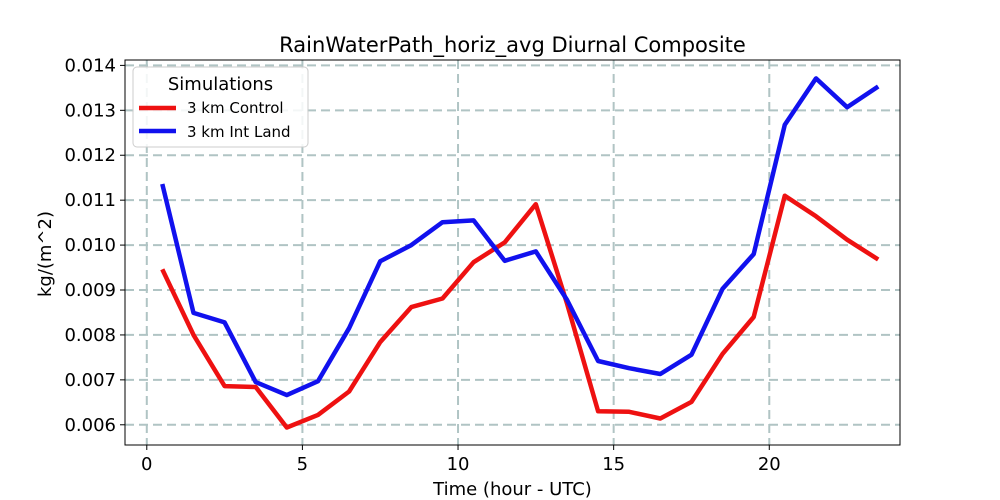 The height and width of the screenshot is (500, 1000). I want to click on y-axis-label: kg/(m^2), so click(45, 254).